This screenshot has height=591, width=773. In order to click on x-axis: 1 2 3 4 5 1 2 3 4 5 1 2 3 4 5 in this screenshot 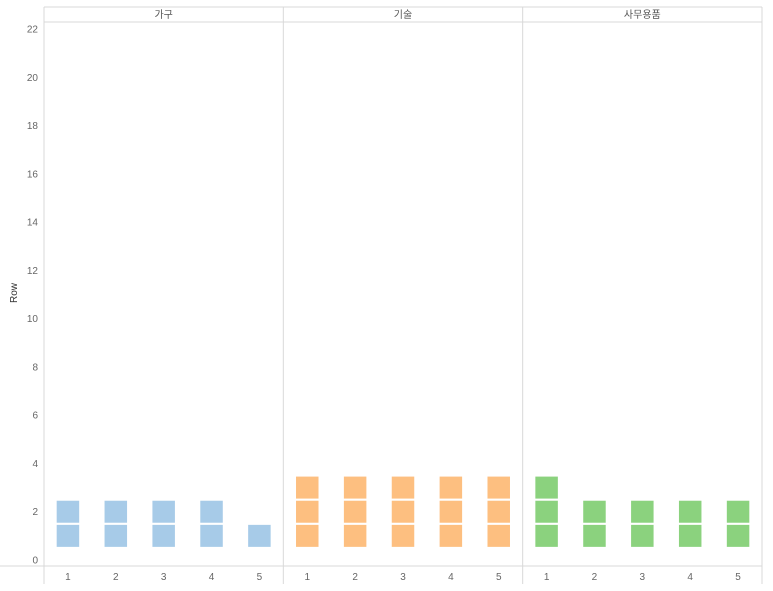, I will do `click(403, 577)`.